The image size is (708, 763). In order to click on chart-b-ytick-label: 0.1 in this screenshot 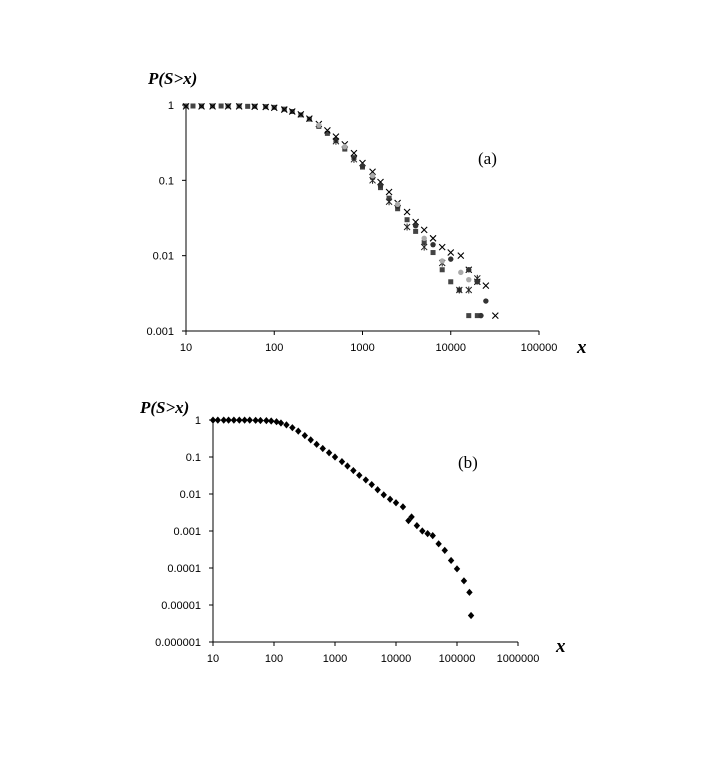, I will do `click(193, 458)`.